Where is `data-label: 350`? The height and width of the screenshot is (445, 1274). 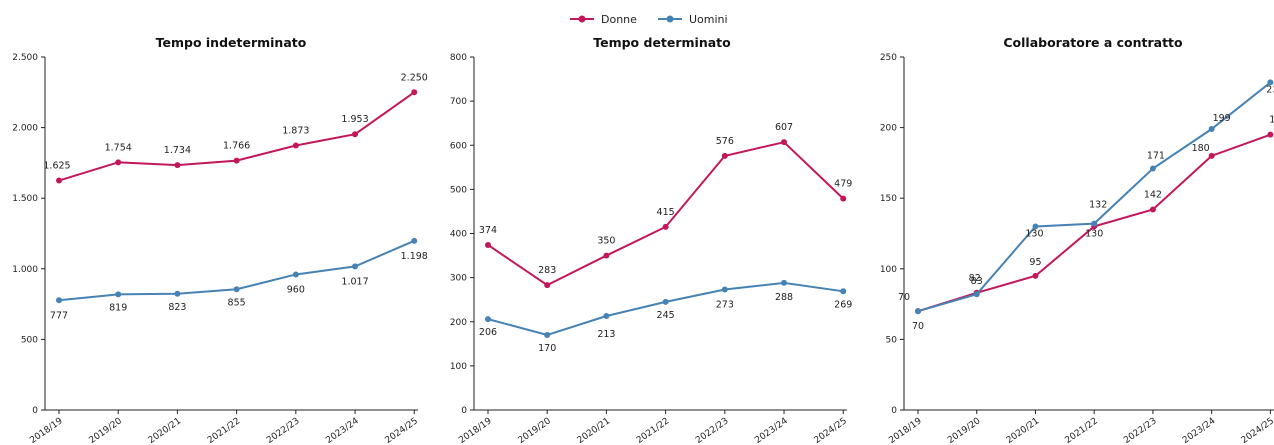 data-label: 350 is located at coordinates (606, 241).